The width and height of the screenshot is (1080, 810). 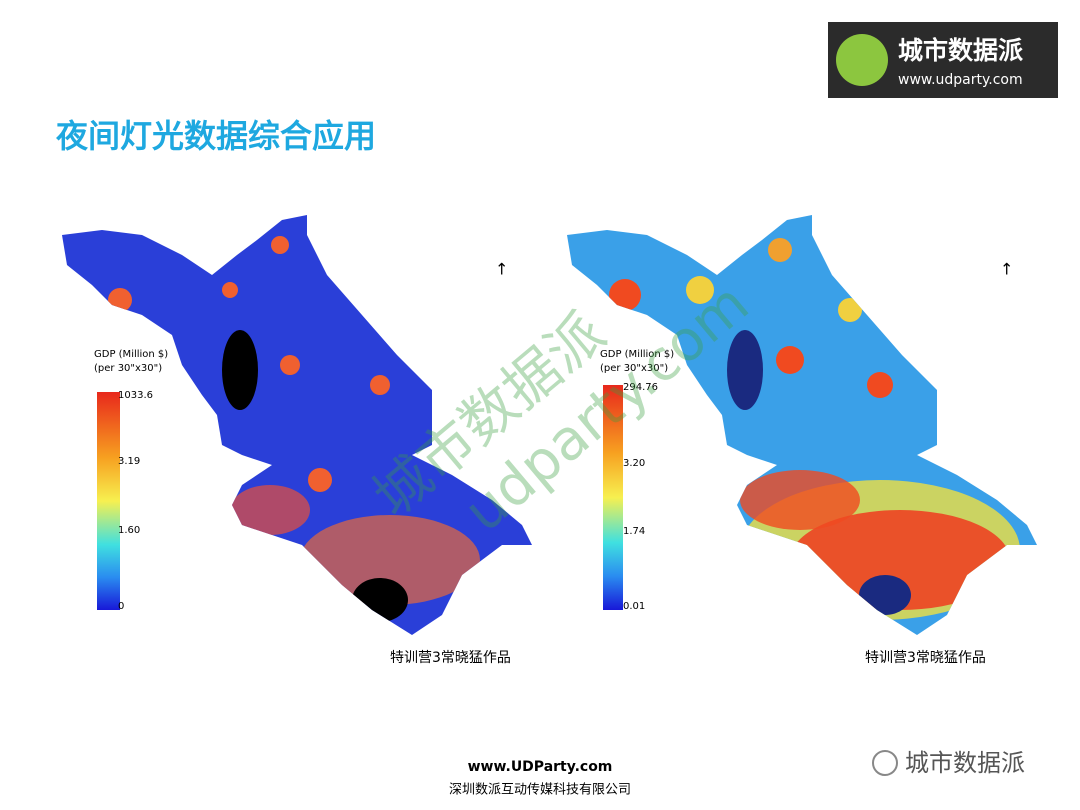 What do you see at coordinates (129, 461) in the screenshot?
I see `legend-tick: 3.19` at bounding box center [129, 461].